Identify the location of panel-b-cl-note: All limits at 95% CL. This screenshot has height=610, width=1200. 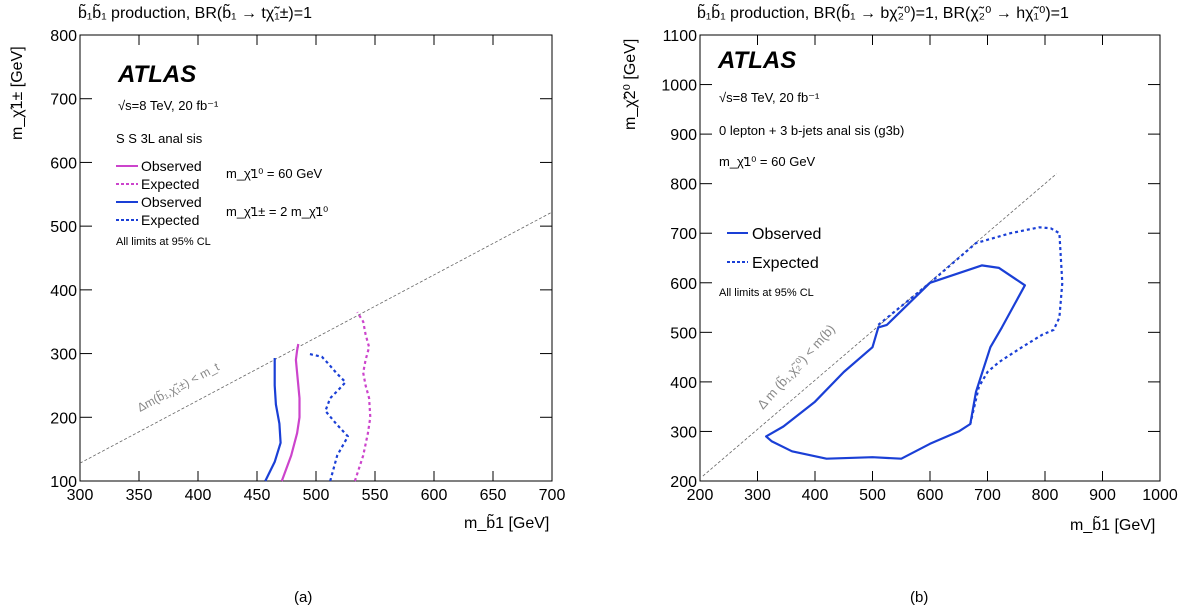
(766, 293).